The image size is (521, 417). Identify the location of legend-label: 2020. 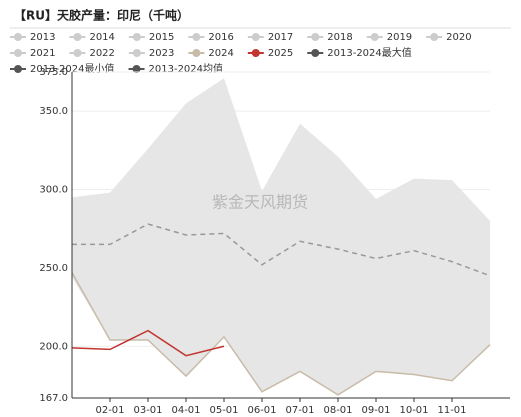
(458, 37).